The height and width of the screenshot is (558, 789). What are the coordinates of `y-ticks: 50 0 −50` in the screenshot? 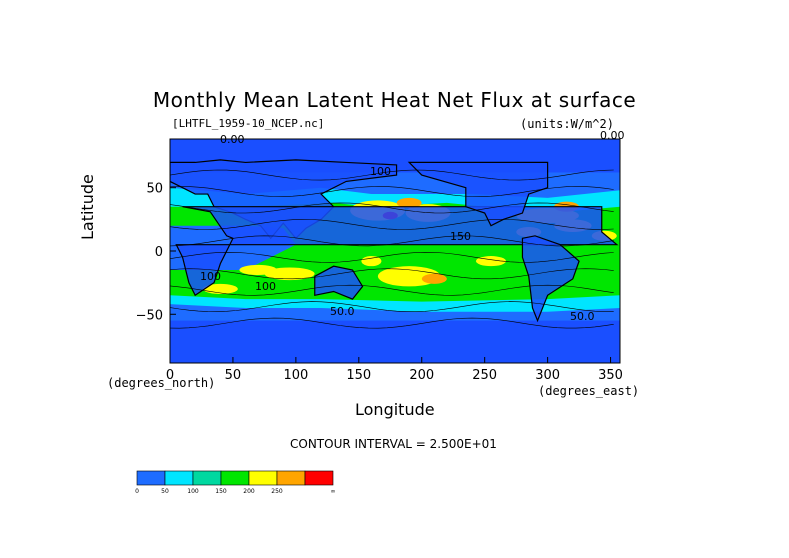 It's located at (156, 252).